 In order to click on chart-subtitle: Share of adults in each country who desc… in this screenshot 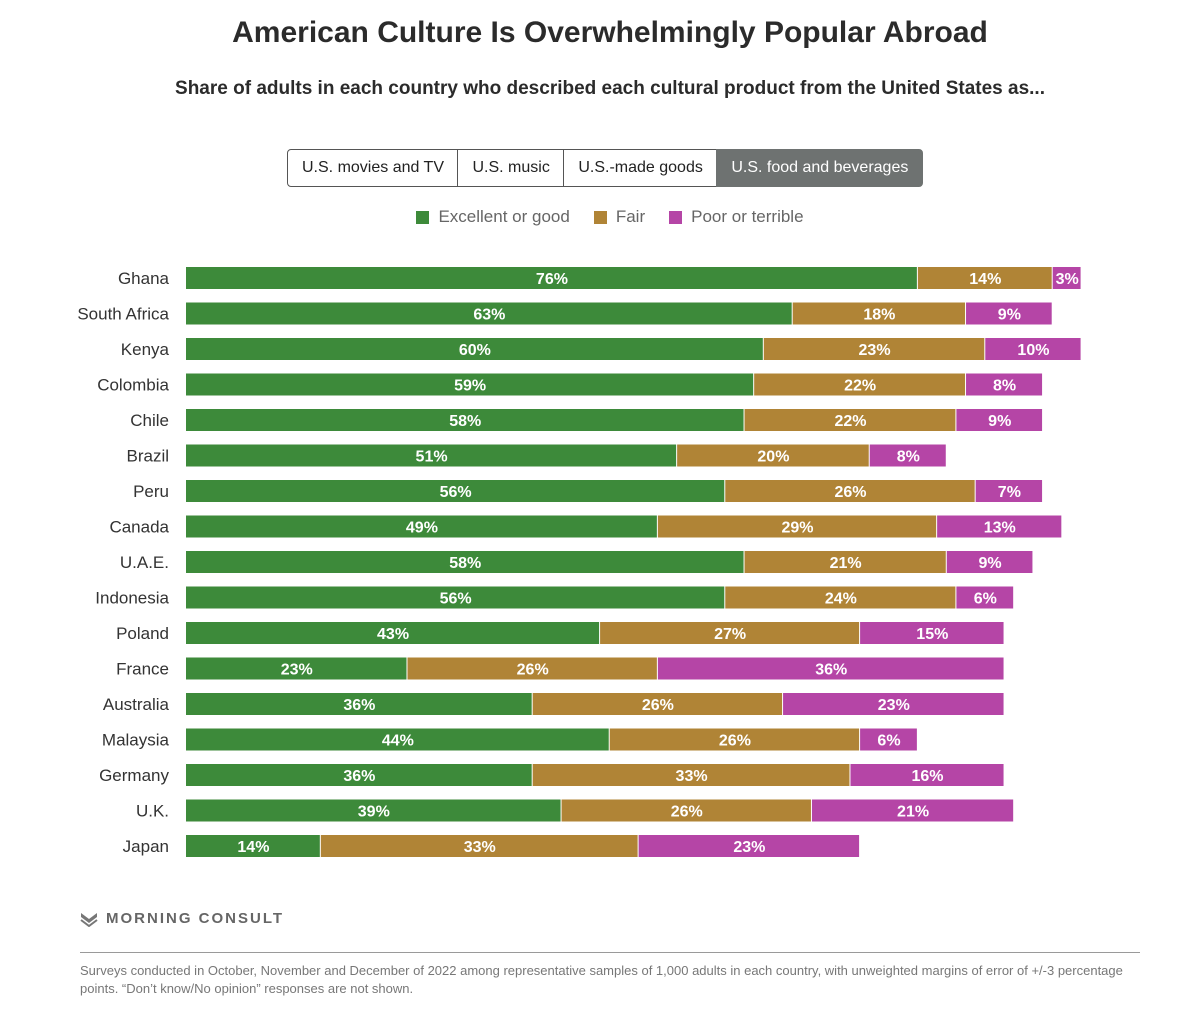, I will do `click(610, 88)`.